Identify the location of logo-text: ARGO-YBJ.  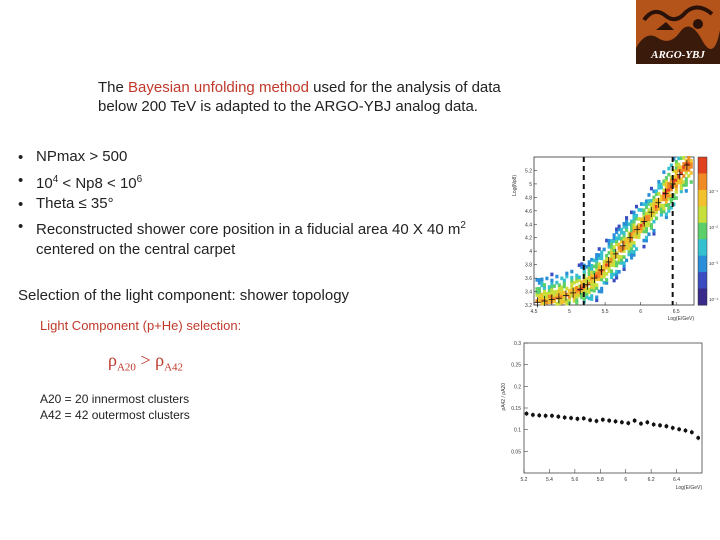
(678, 55).